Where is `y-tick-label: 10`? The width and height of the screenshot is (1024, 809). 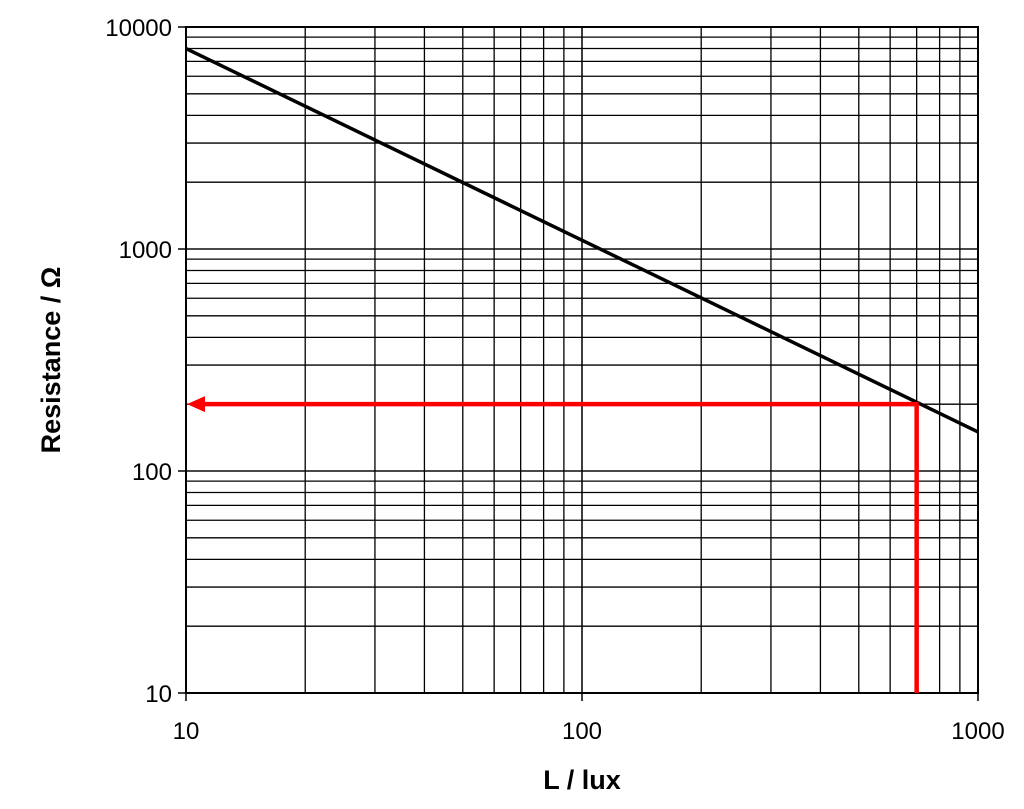
y-tick-label: 10 is located at coordinates (158, 694).